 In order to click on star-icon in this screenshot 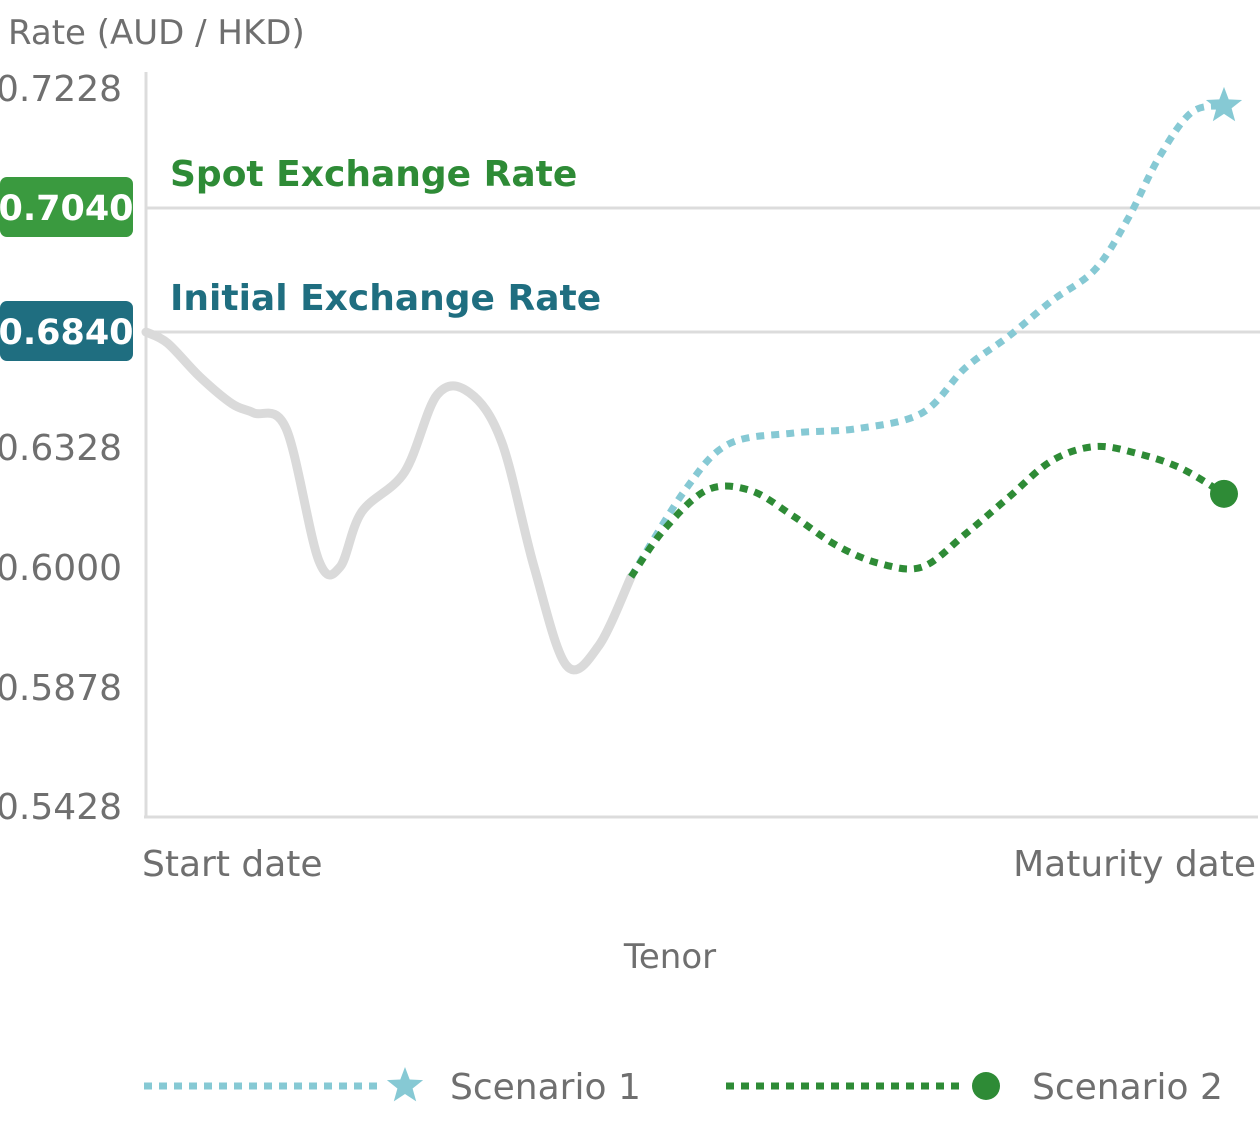, I will do `click(405, 1084)`.